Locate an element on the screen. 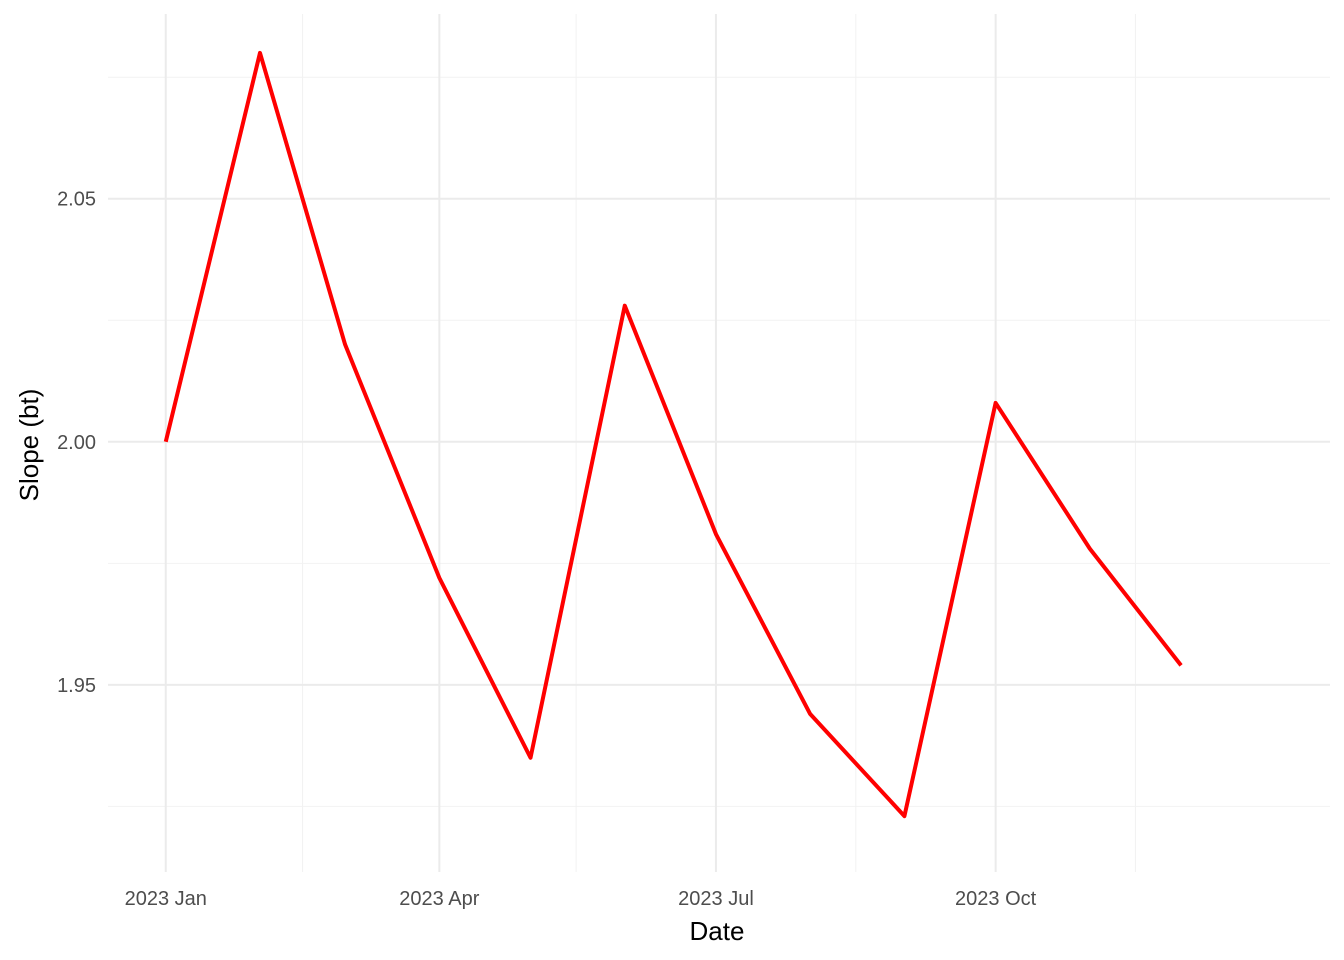 The height and width of the screenshot is (960, 1344). x-tick-label: 2023 Jul is located at coordinates (716, 899).